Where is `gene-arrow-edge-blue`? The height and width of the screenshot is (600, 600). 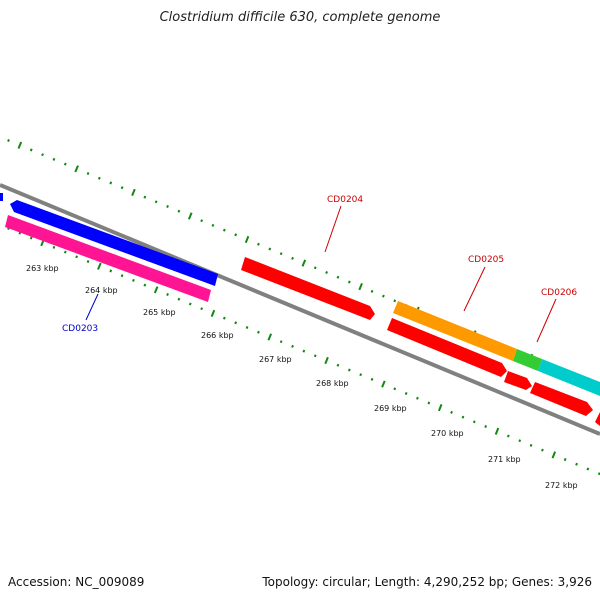 gene-arrow-edge-blue is located at coordinates (1, 197).